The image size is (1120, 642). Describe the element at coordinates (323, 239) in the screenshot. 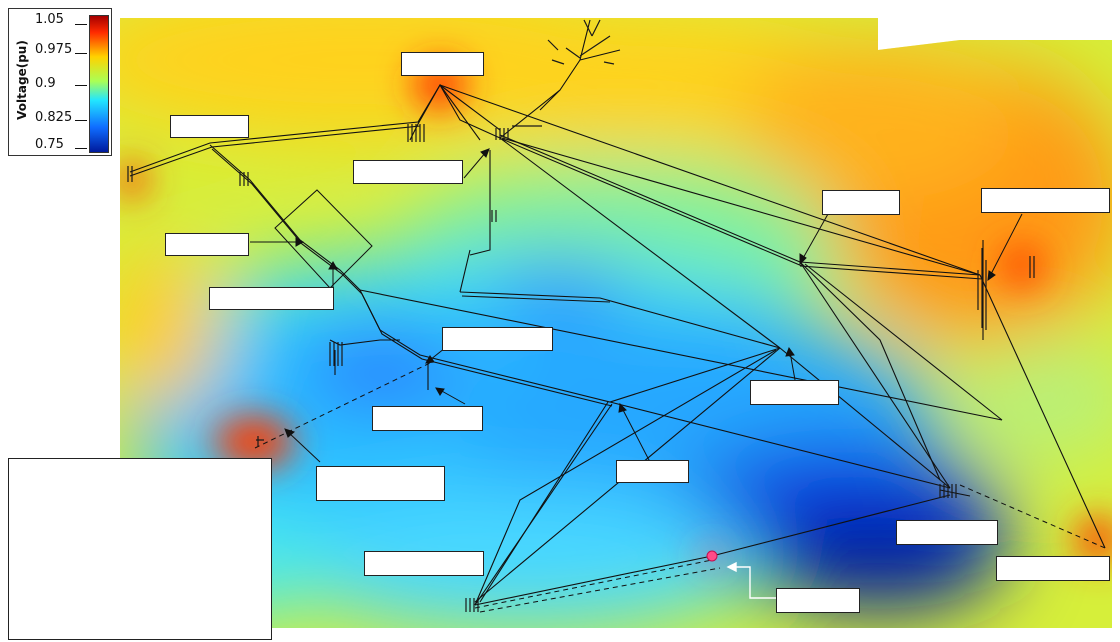

I see `highlight-region` at that location.